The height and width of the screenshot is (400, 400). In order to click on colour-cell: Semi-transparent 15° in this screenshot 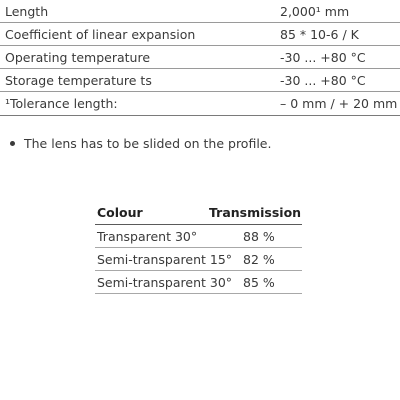, I will do `click(163, 259)`.